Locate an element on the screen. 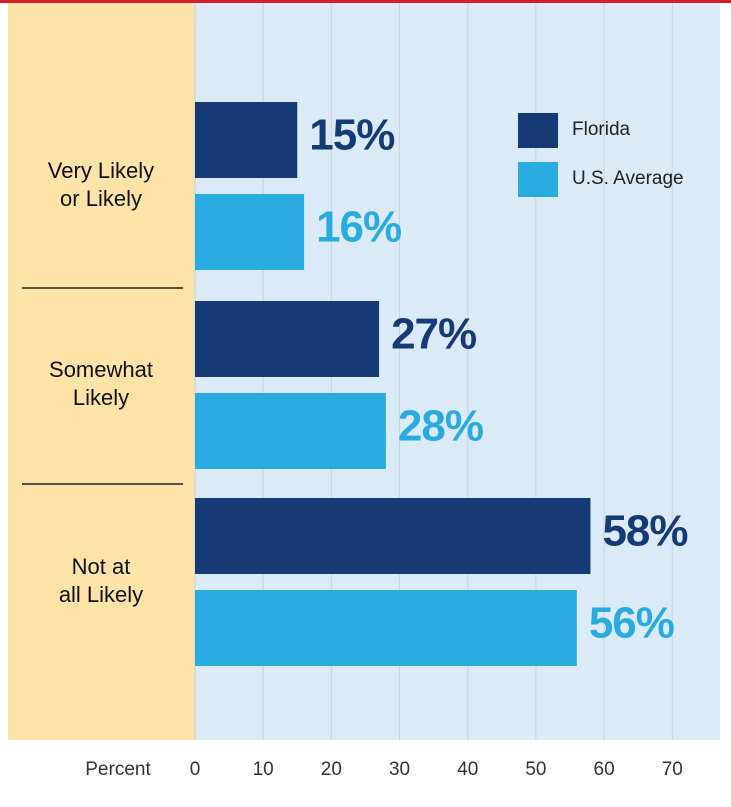 The width and height of the screenshot is (731, 807). x-tick-label: 20 is located at coordinates (331, 769).